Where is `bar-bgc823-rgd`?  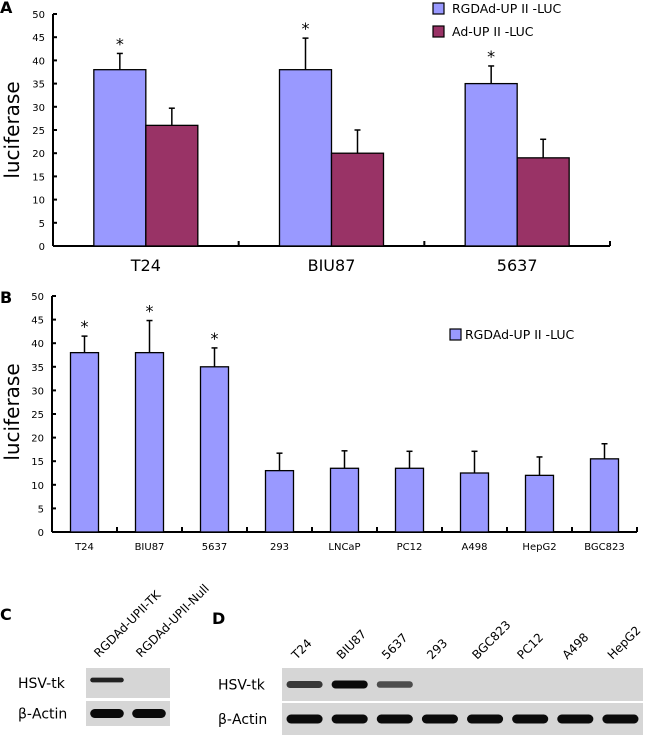 bar-bgc823-rgd is located at coordinates (604, 495).